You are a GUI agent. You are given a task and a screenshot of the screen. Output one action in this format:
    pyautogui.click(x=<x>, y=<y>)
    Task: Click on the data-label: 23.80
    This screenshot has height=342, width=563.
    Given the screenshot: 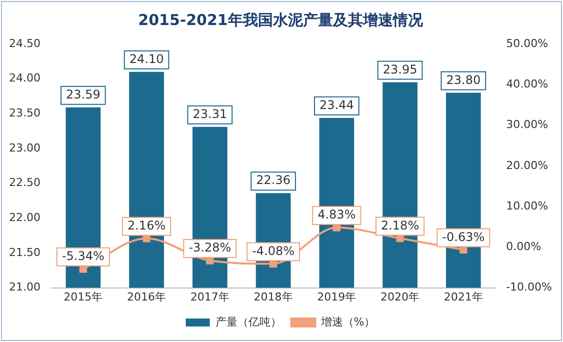 What is the action you would take?
    pyautogui.click(x=463, y=79)
    